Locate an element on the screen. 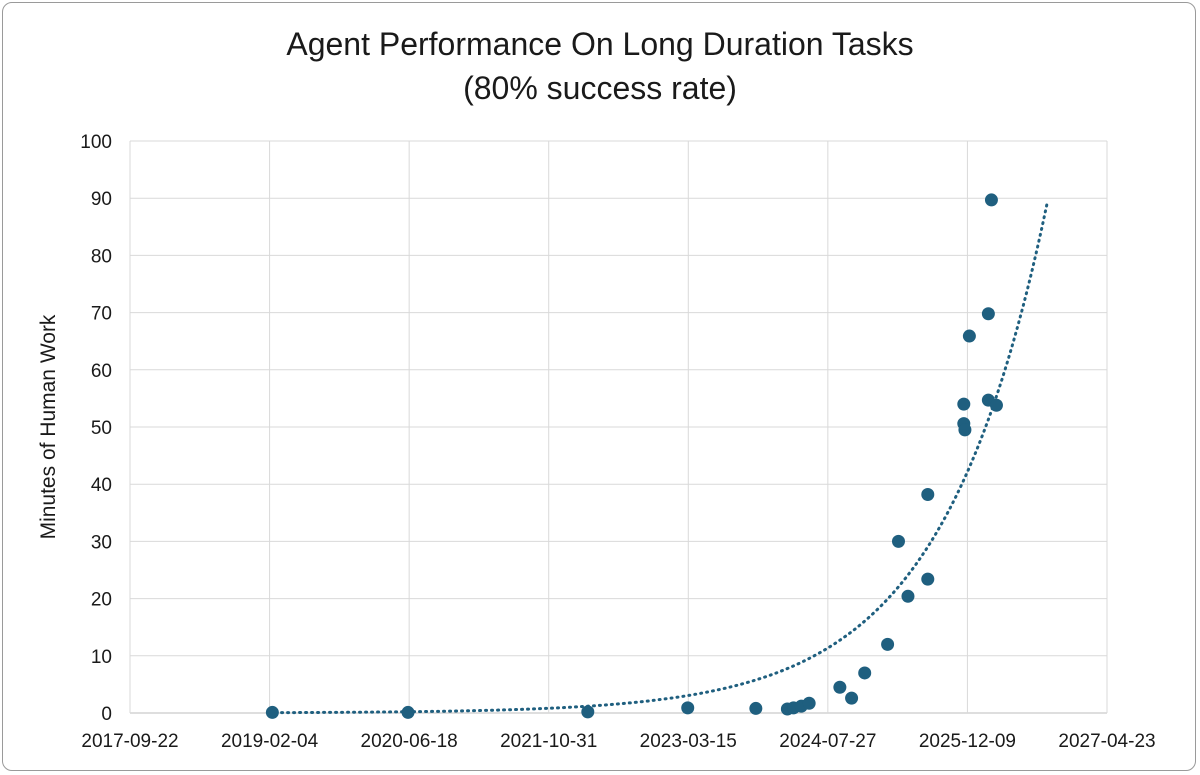 The image size is (1200, 775). x-tick-label: 2019-02-04 is located at coordinates (270, 741).